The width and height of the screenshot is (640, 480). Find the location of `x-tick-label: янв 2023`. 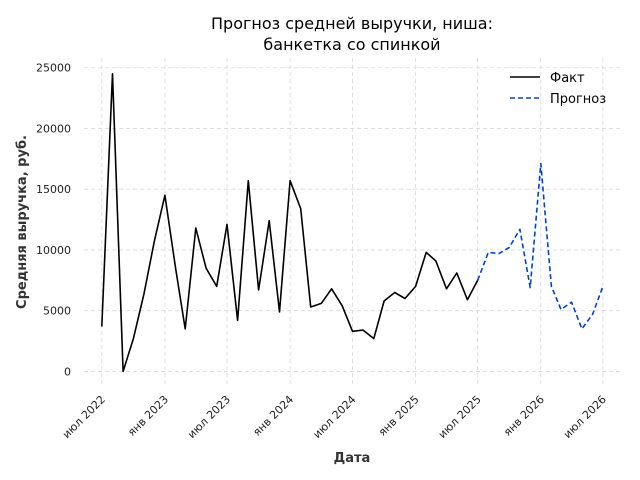

x-tick-label: янв 2023 is located at coordinates (148, 416).